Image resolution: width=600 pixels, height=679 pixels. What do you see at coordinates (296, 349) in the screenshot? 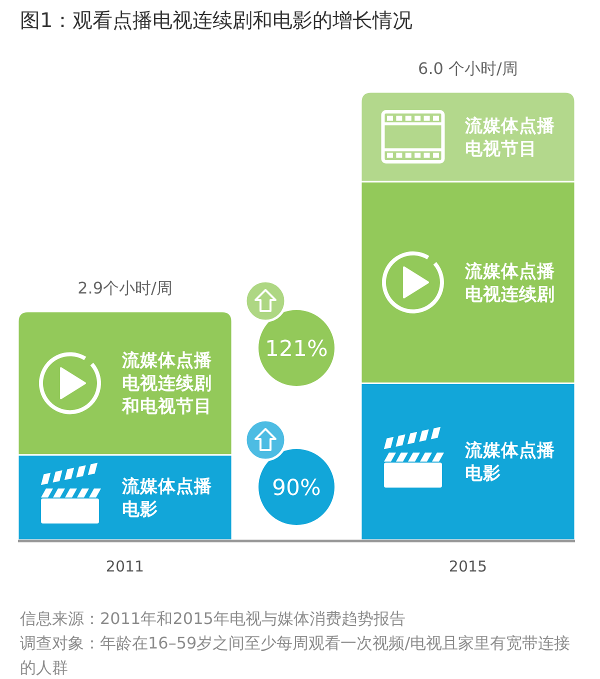
I see `annotation: 121%` at bounding box center [296, 349].